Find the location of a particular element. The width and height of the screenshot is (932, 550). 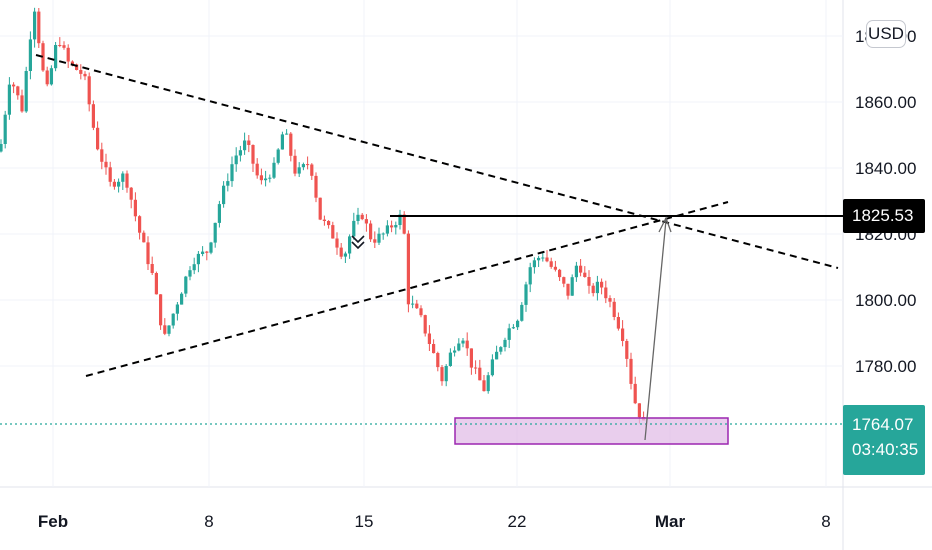

y-tick-label: 1780.00 is located at coordinates (885, 366).